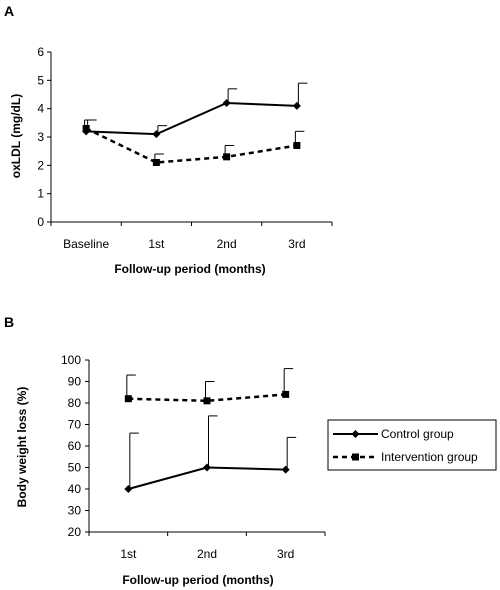 The image size is (500, 590). Describe the element at coordinates (40, 137) in the screenshot. I see `panel-a-y-tick-label-3: 3` at that location.